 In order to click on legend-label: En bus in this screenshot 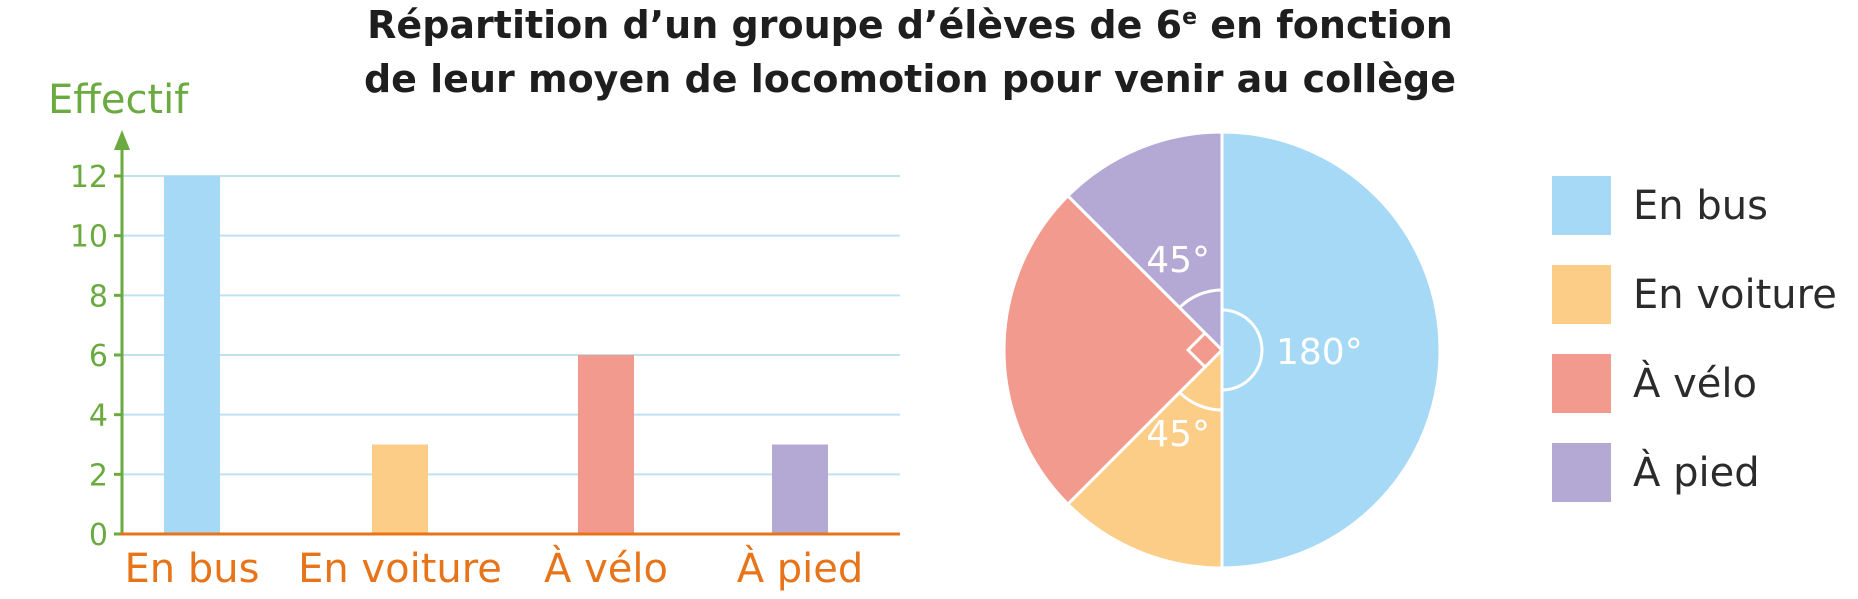, I will do `click(1700, 206)`.